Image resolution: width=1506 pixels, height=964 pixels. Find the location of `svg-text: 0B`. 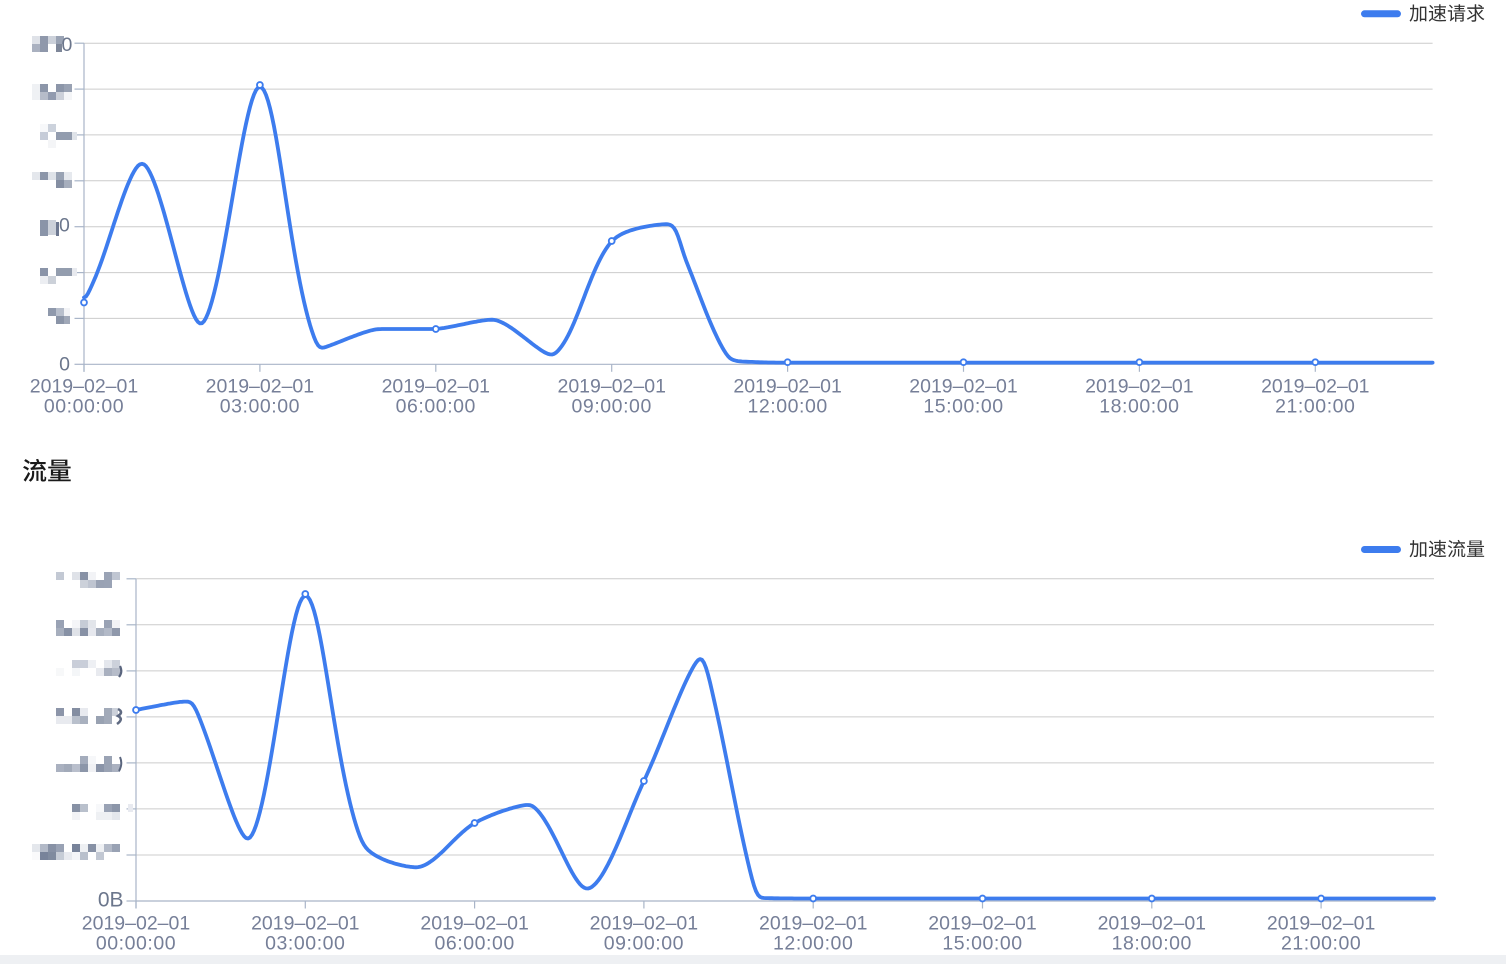

svg-text: 0B is located at coordinates (111, 900).